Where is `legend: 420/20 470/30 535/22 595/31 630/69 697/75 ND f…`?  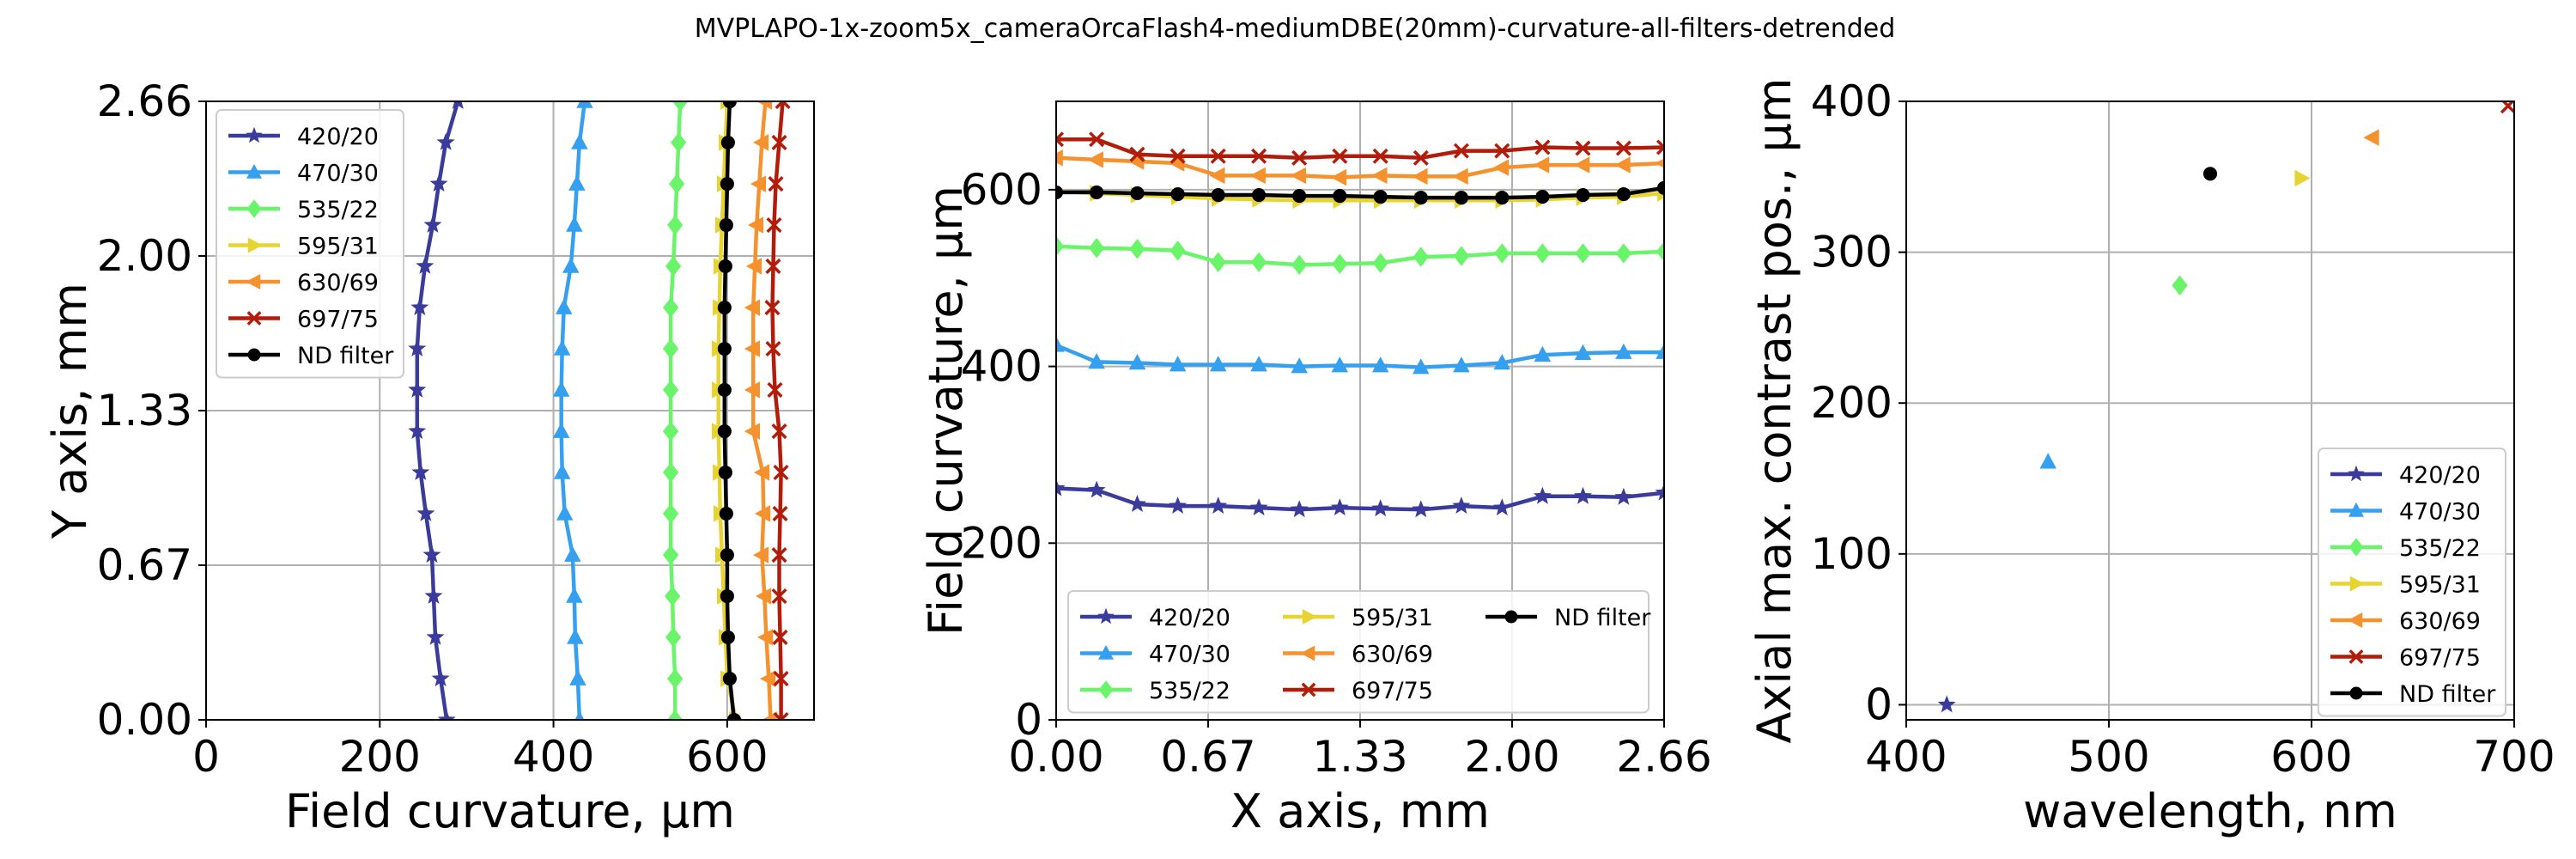
legend: 420/20 470/30 535/22 595/31 630/69 697/75 ND f… is located at coordinates (1359, 652).